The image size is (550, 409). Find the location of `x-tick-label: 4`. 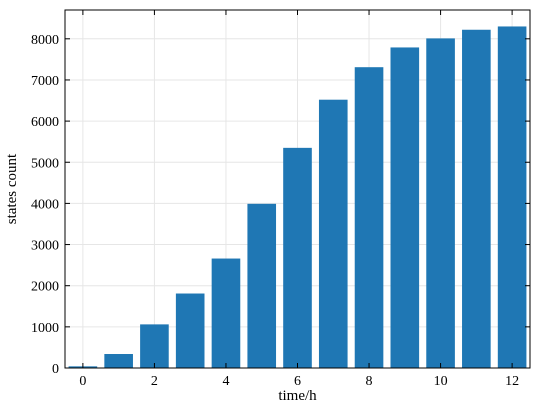

x-tick-label: 4 is located at coordinates (225, 381).